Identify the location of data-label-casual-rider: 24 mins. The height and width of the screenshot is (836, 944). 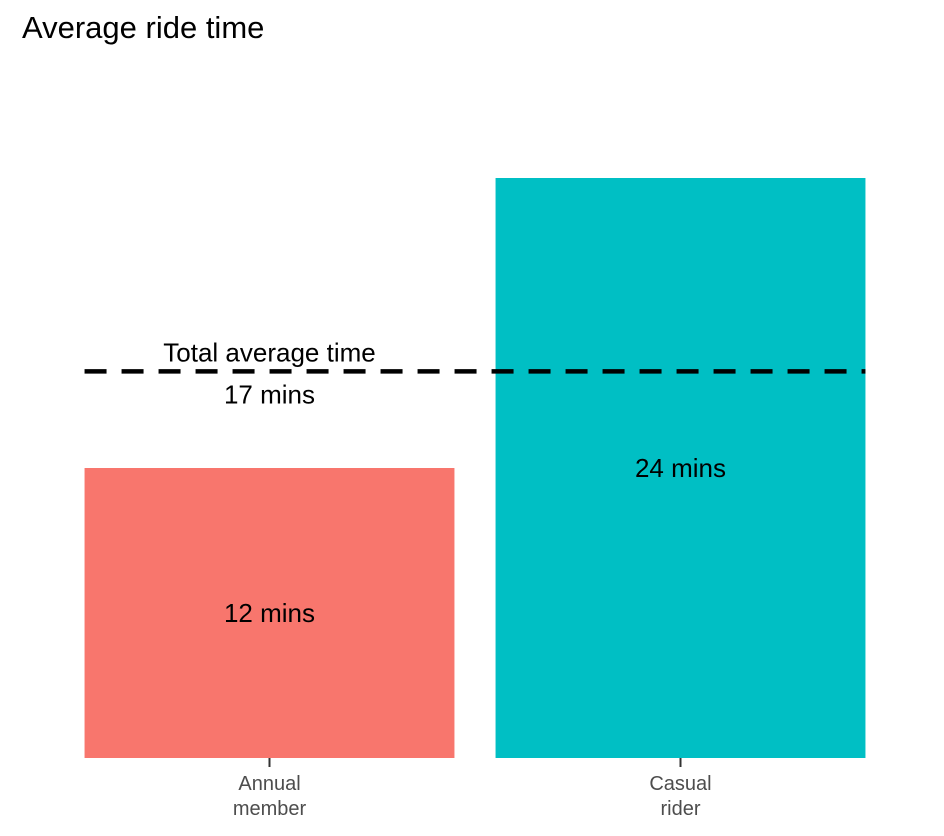
(680, 468).